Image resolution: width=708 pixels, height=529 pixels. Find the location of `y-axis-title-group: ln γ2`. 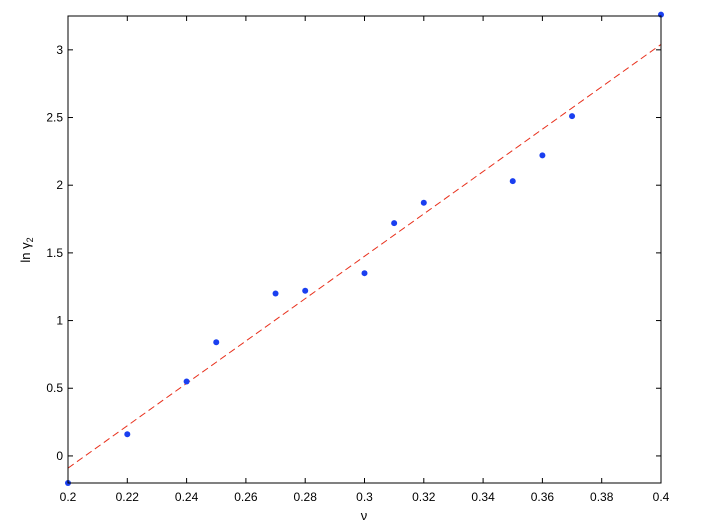

y-axis-title-group: ln γ2 is located at coordinates (26, 249).